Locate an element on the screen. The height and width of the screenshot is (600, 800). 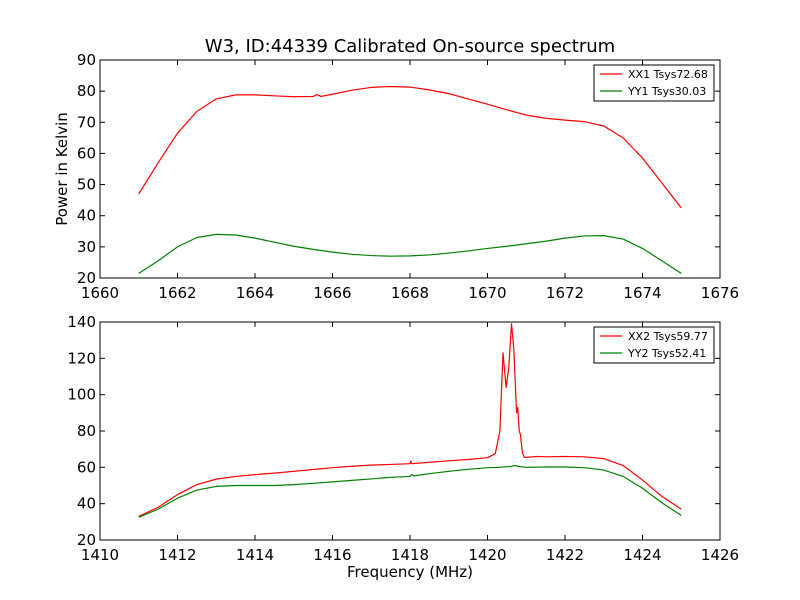
y-tick-label: 30 is located at coordinates (86, 247).